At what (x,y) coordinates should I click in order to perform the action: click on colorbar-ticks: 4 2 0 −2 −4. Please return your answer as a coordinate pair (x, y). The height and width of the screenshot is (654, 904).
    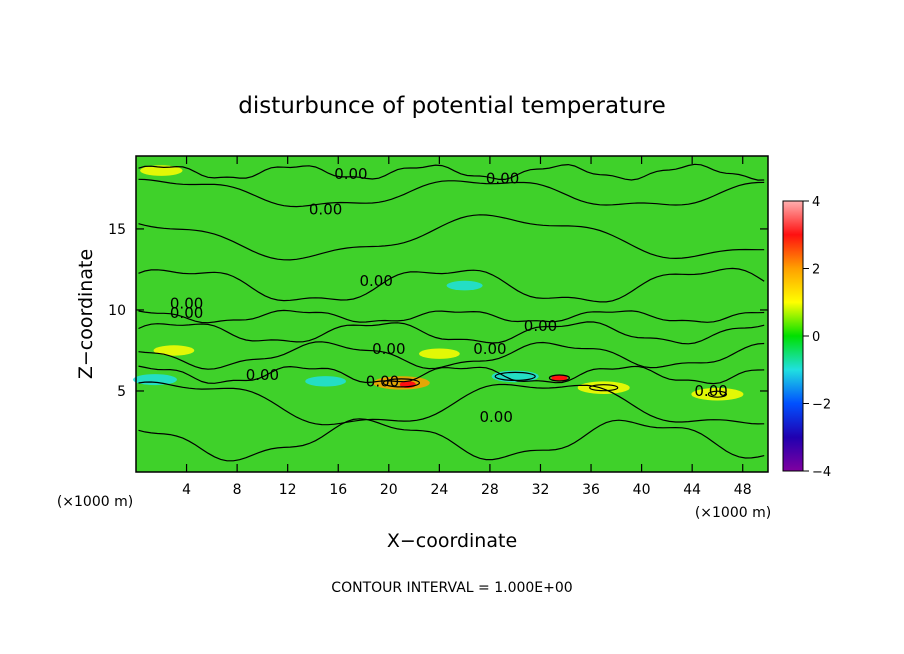
    Looking at the image, I should click on (817, 337).